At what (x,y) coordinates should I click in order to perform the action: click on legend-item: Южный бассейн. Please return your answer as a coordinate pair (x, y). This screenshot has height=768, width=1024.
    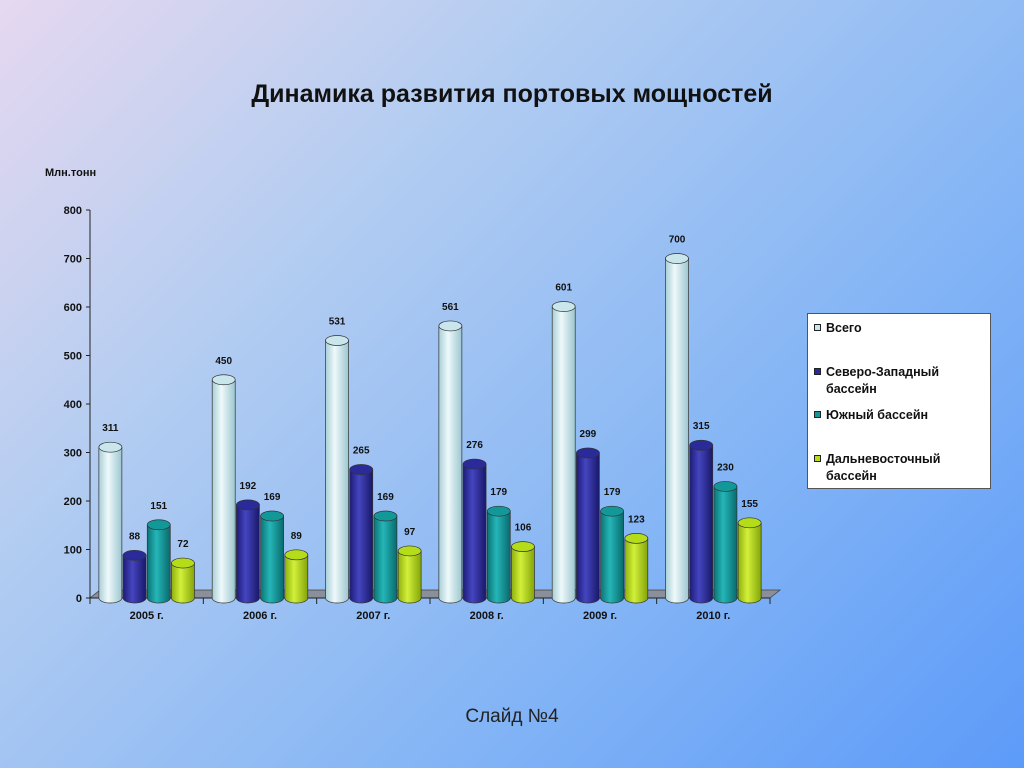
    Looking at the image, I should click on (900, 415).